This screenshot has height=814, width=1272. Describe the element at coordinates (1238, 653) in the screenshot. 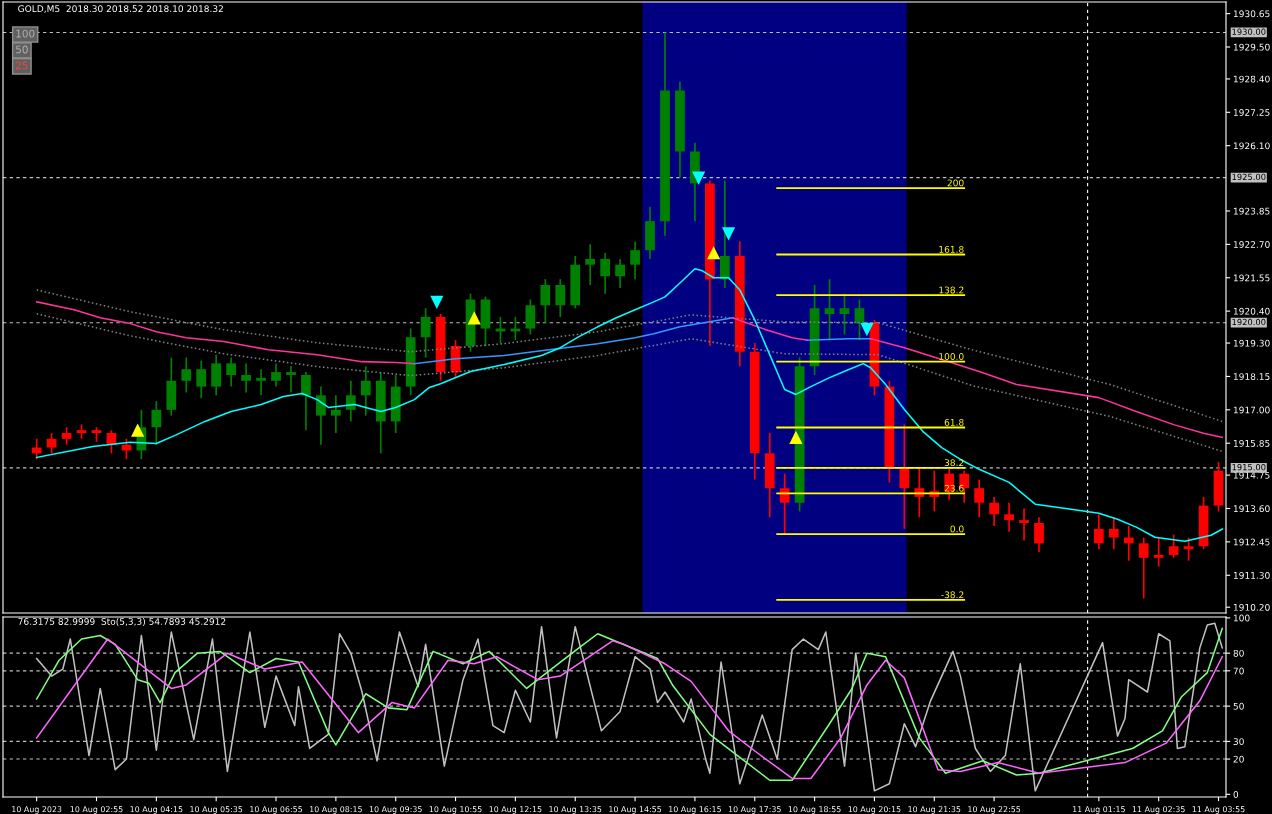

I see `y-tick-label: 80` at that location.